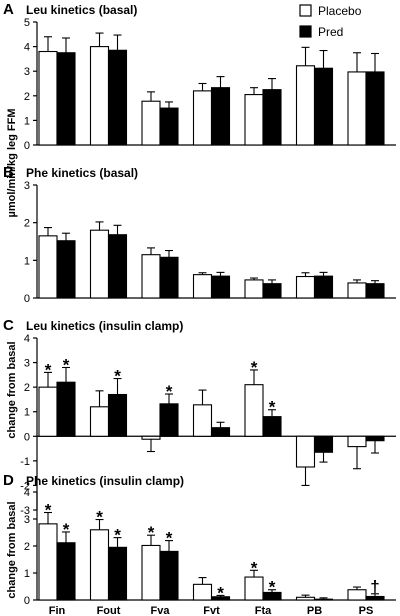 This screenshot has width=400, height=616. What do you see at coordinates (27, 364) in the screenshot?
I see `panel-c-y-tick-label: 3` at bounding box center [27, 364].